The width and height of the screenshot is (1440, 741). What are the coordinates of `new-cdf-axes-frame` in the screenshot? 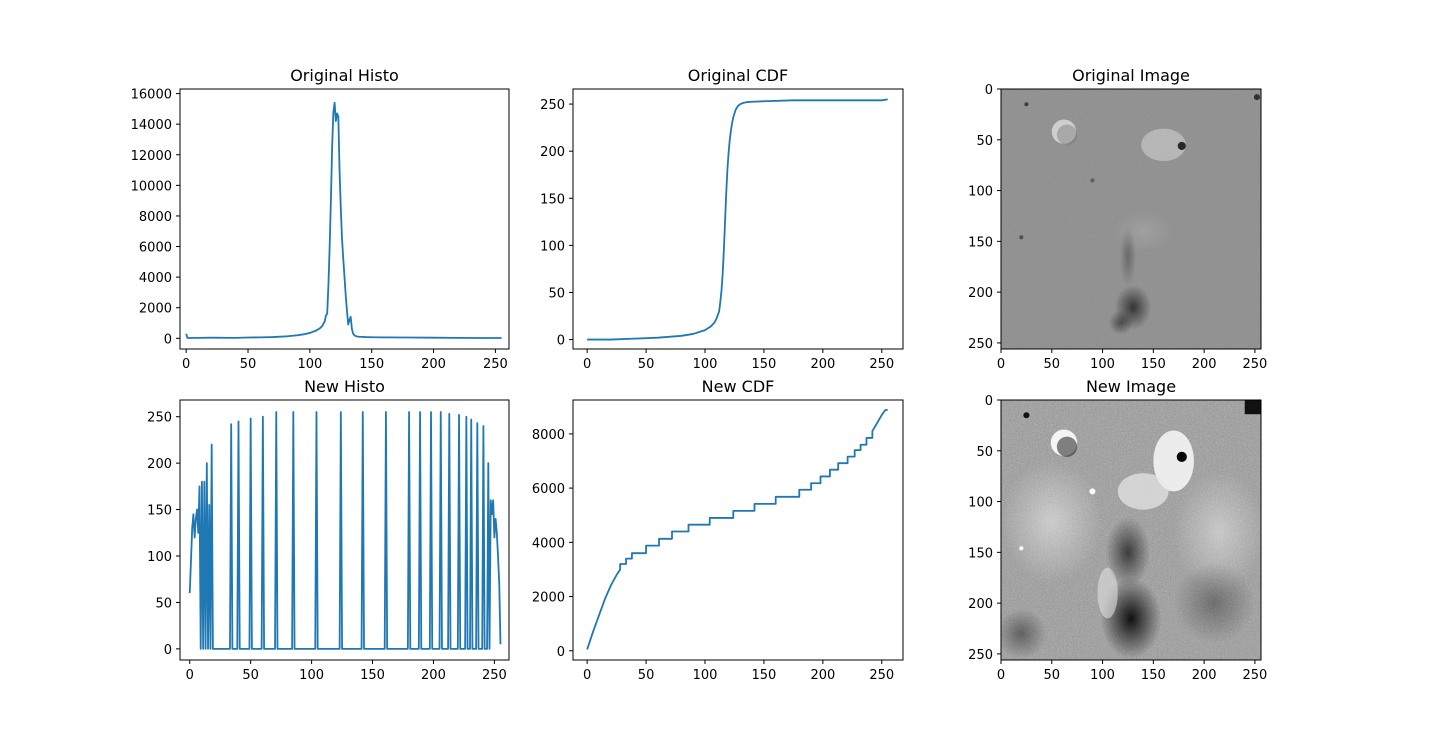 It's located at (738, 530).